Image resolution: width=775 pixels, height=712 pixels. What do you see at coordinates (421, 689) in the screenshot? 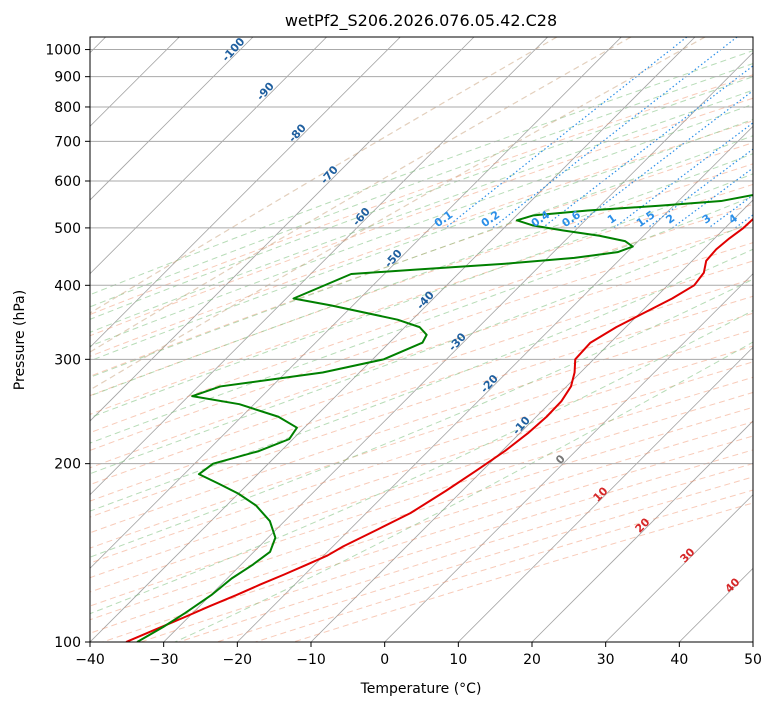
I see `x-axis-label: Temperature (°C)` at bounding box center [421, 689].